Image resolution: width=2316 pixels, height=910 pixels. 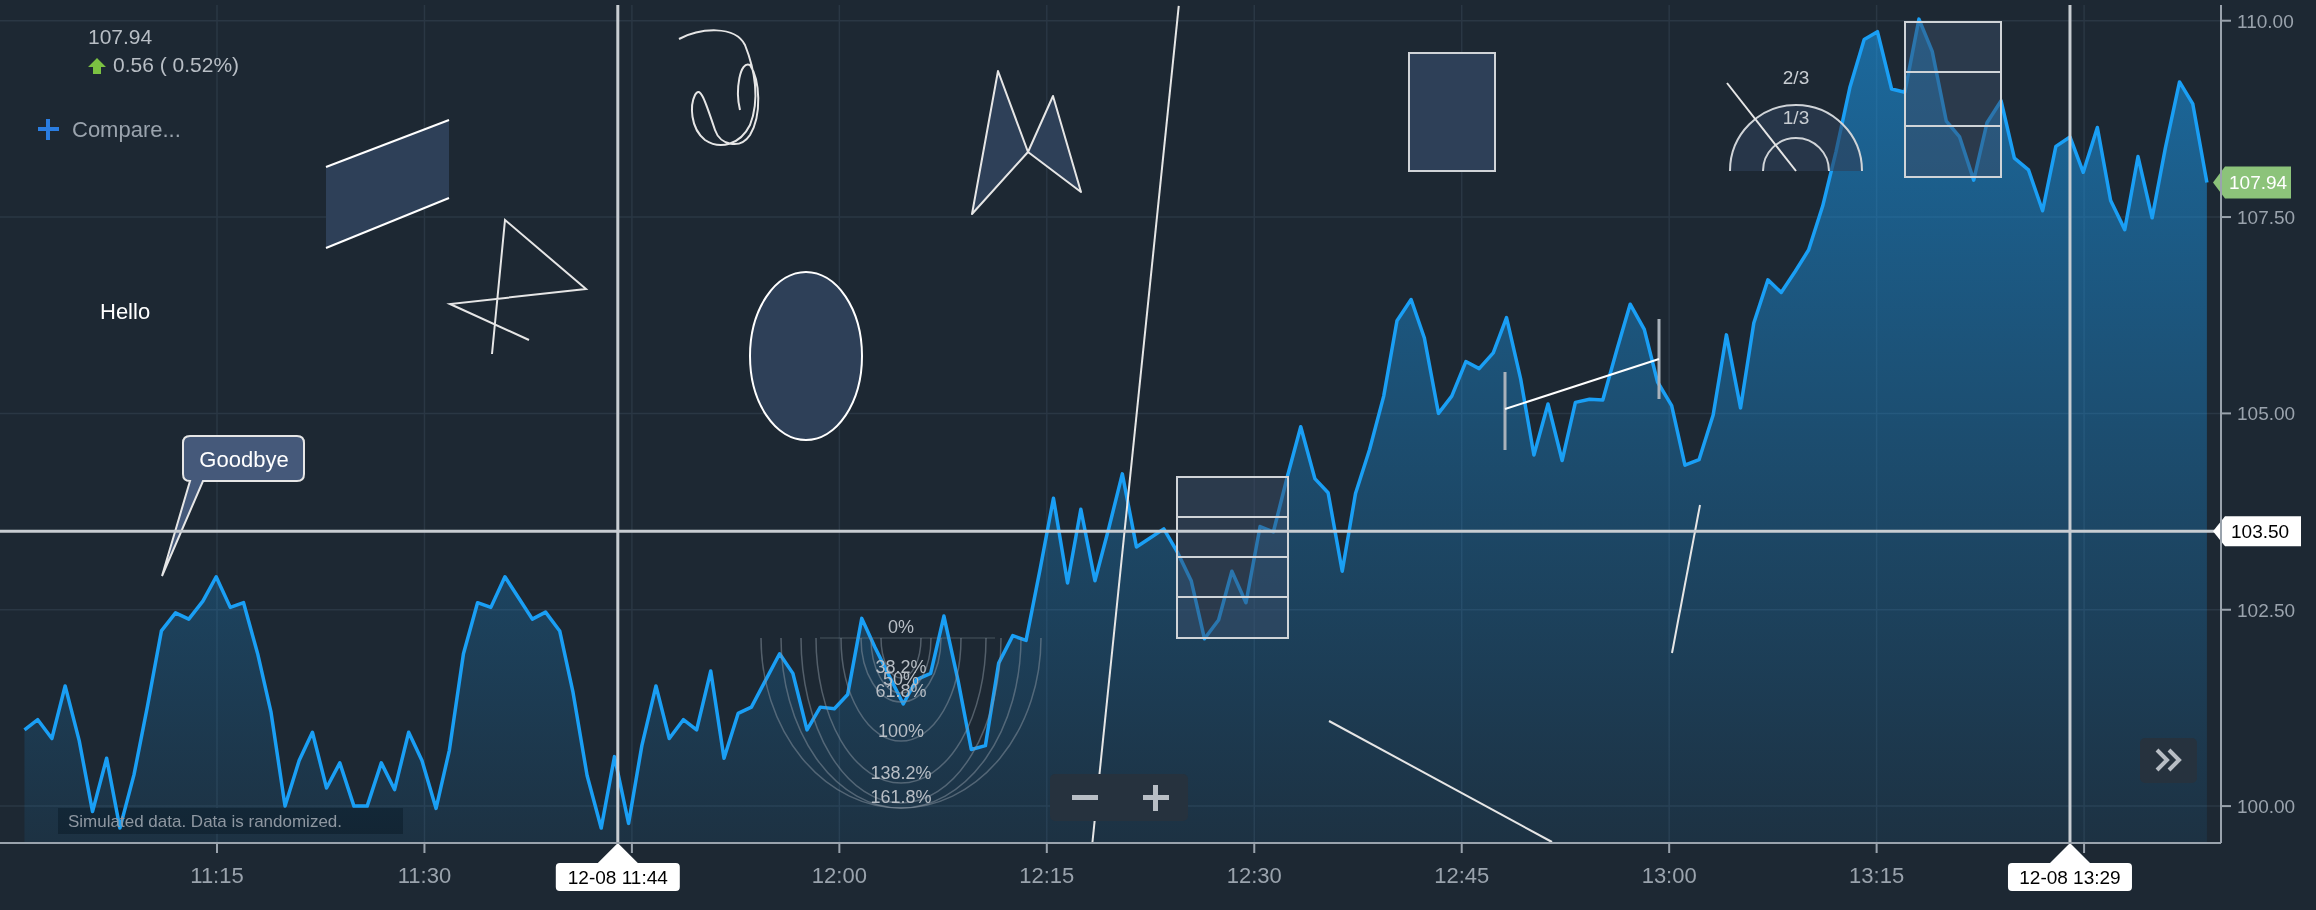 What do you see at coordinates (176, 64) in the screenshot?
I see `text: 0.56 ( 0.52%)` at bounding box center [176, 64].